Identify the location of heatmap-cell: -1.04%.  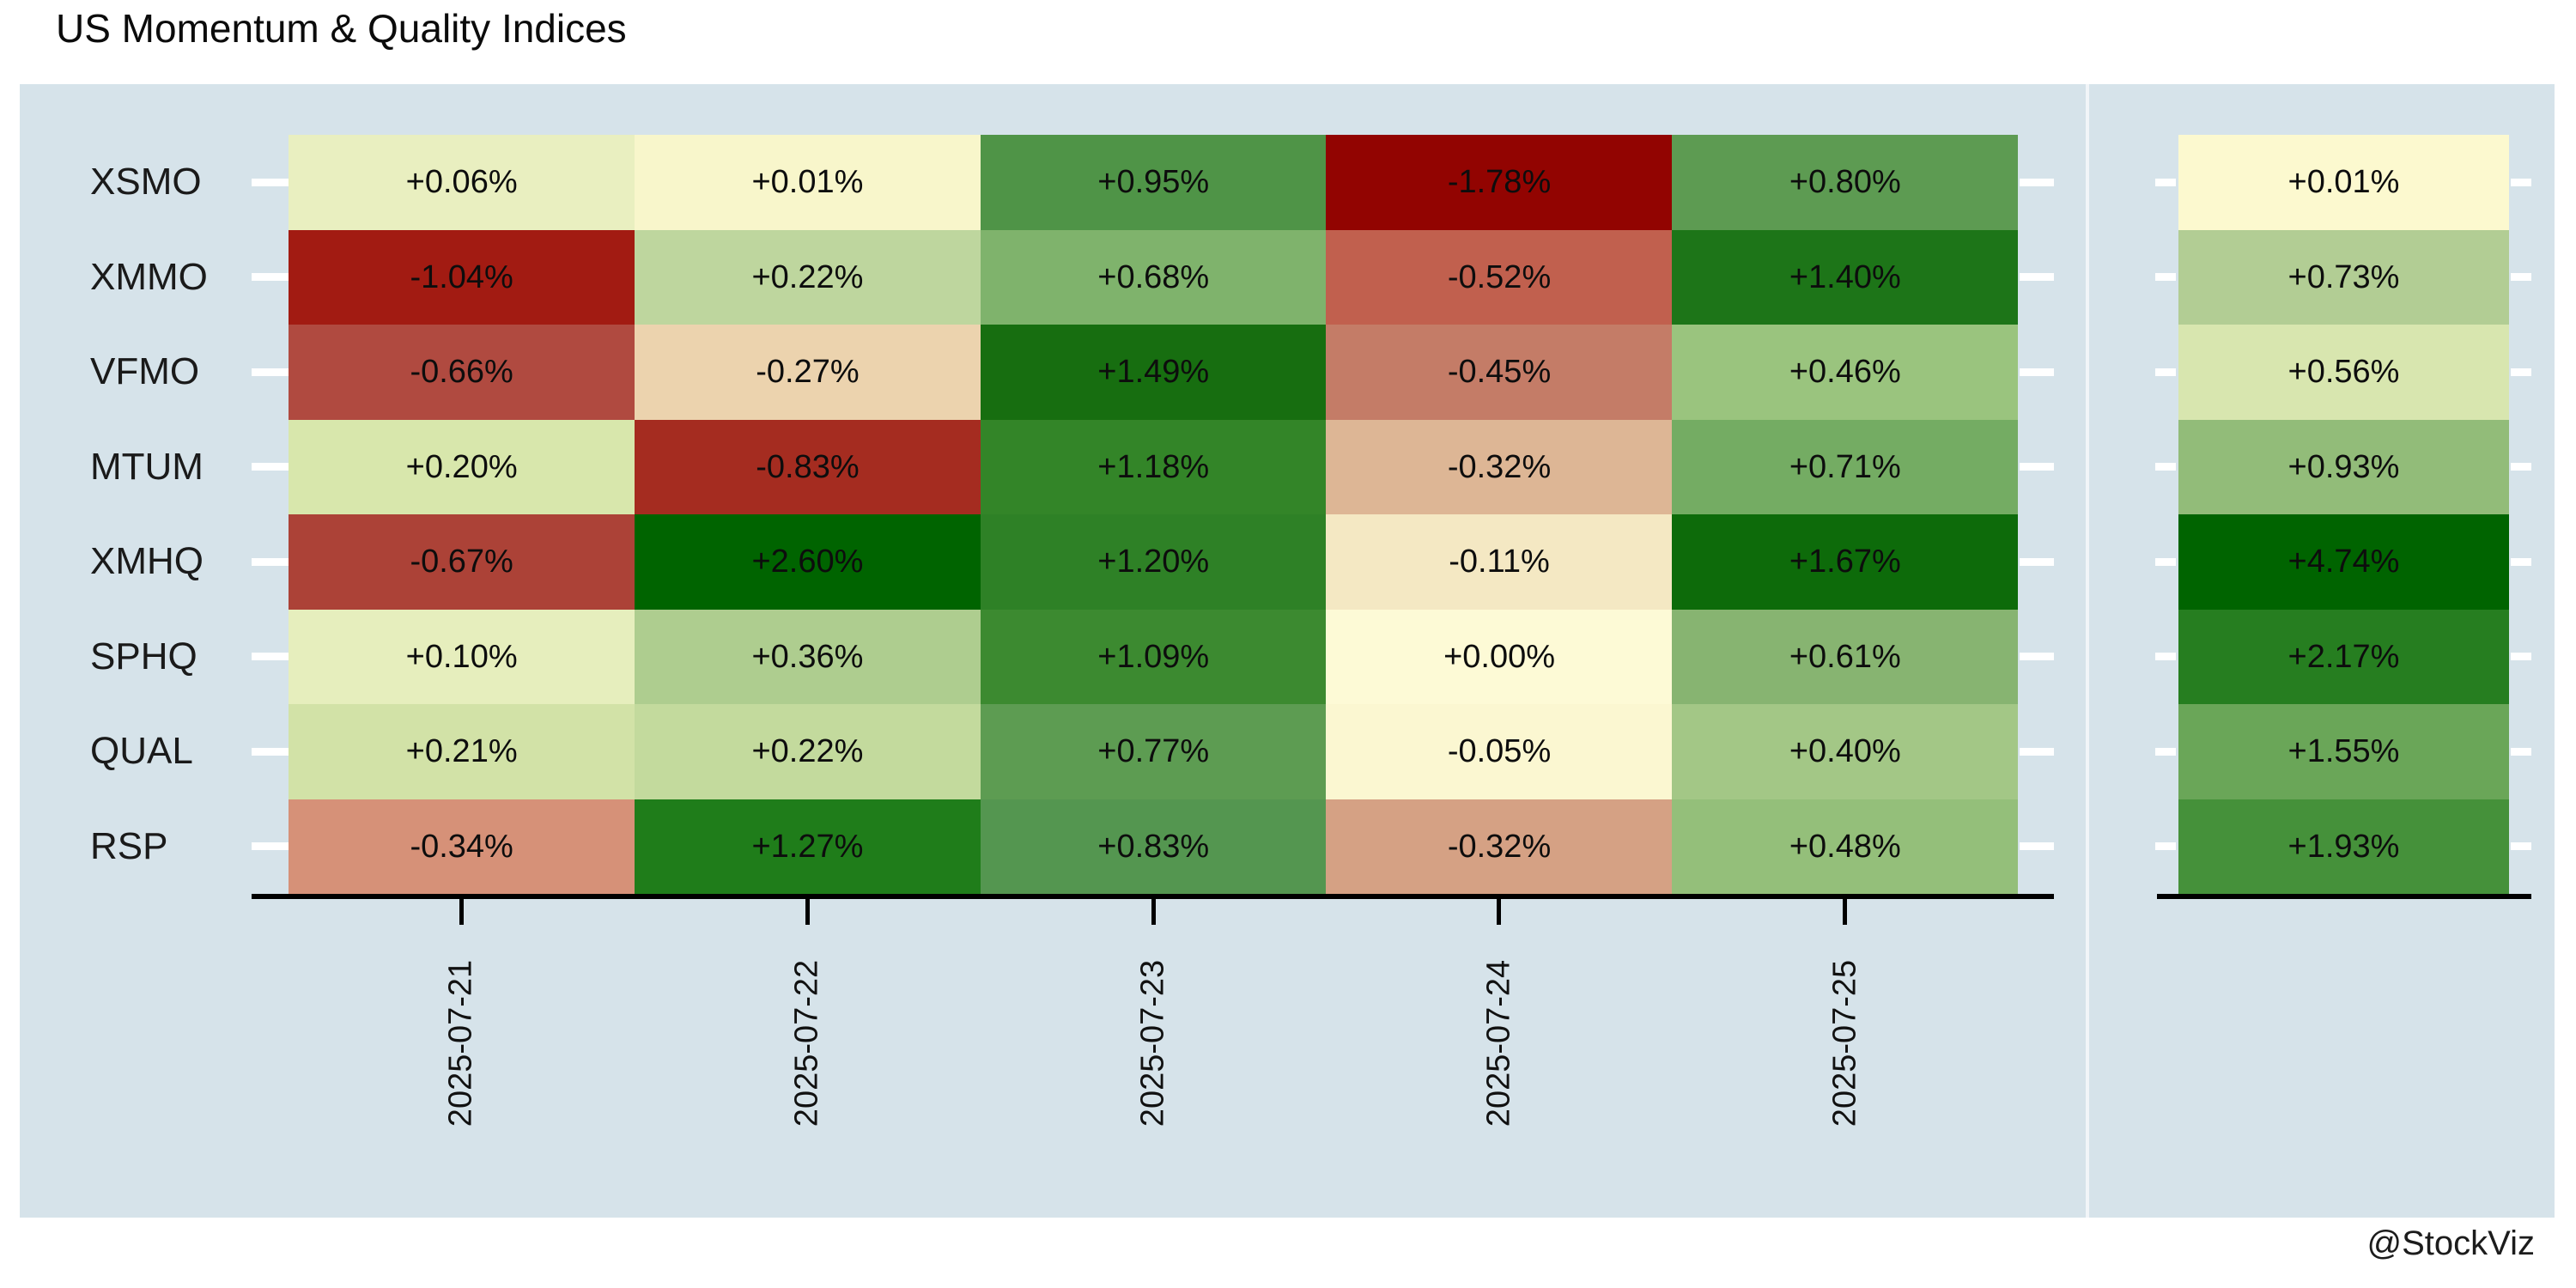
(462, 277).